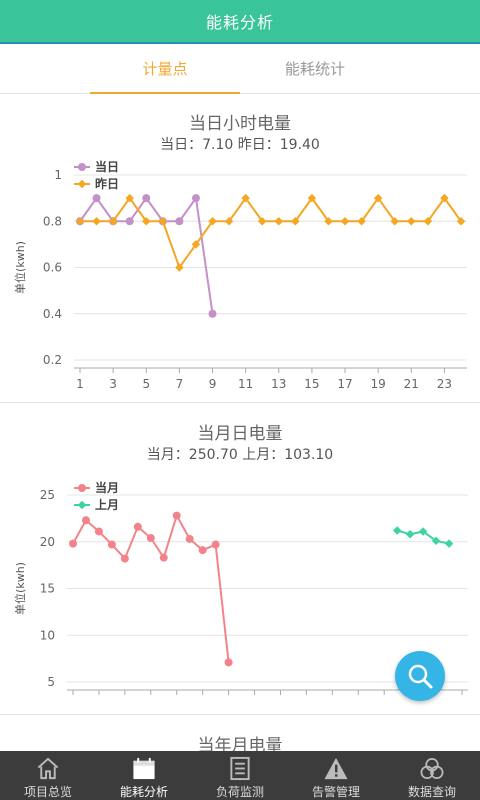 This screenshot has height=800, width=480. I want to click on nav-item-energy-analysis: 能耗分析, so click(144, 775).